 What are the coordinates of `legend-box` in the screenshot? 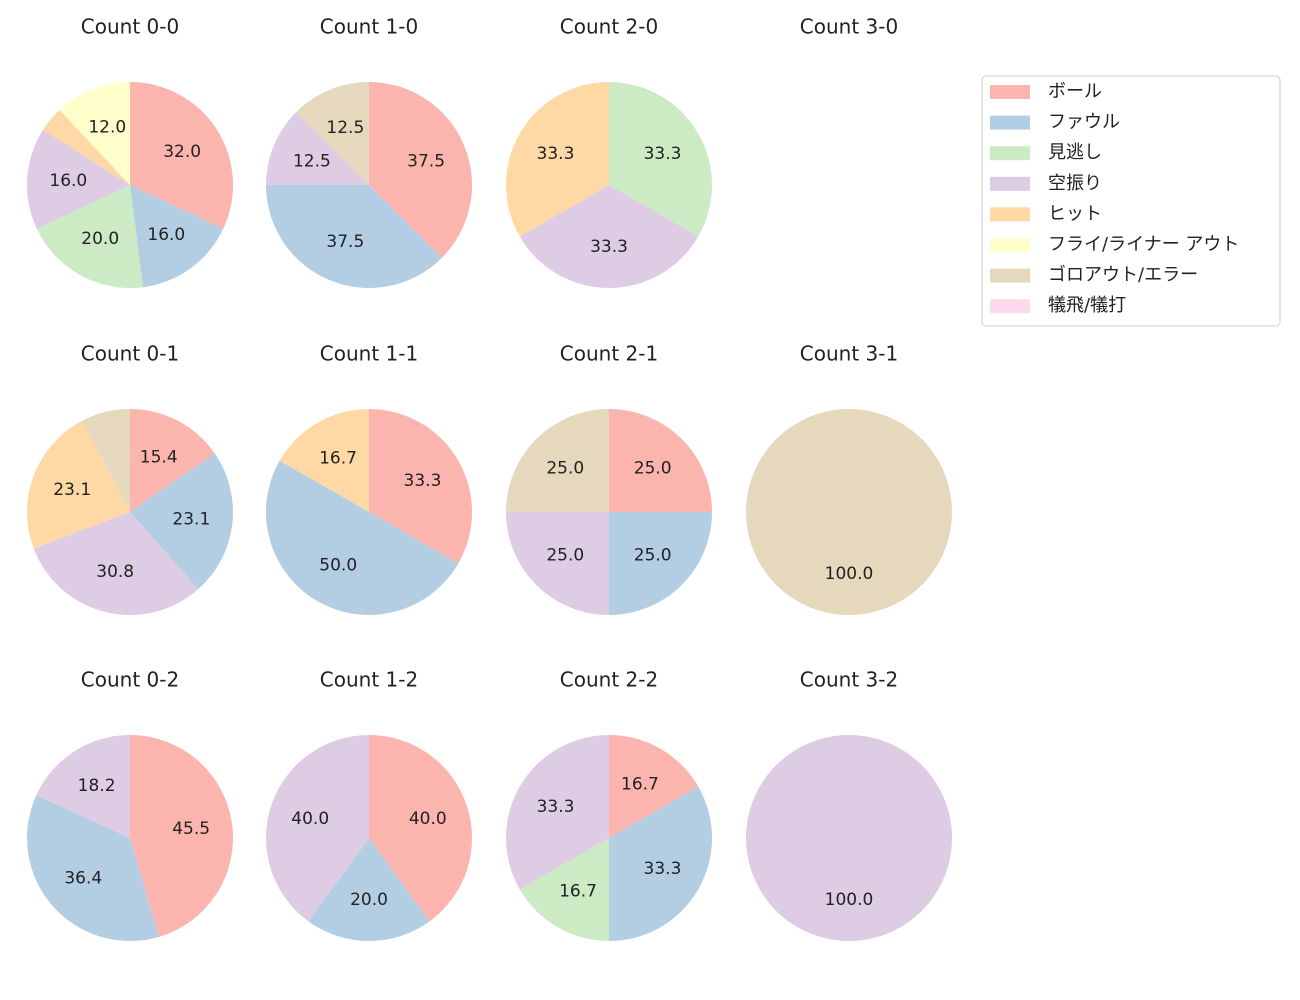 It's located at (1131, 201).